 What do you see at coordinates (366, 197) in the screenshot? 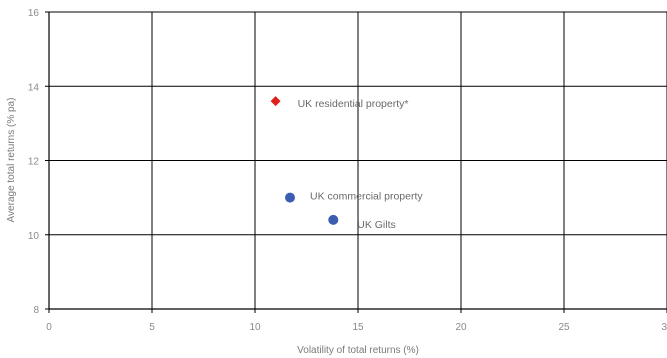
I see `data-point-label: UK commercial property` at bounding box center [366, 197].